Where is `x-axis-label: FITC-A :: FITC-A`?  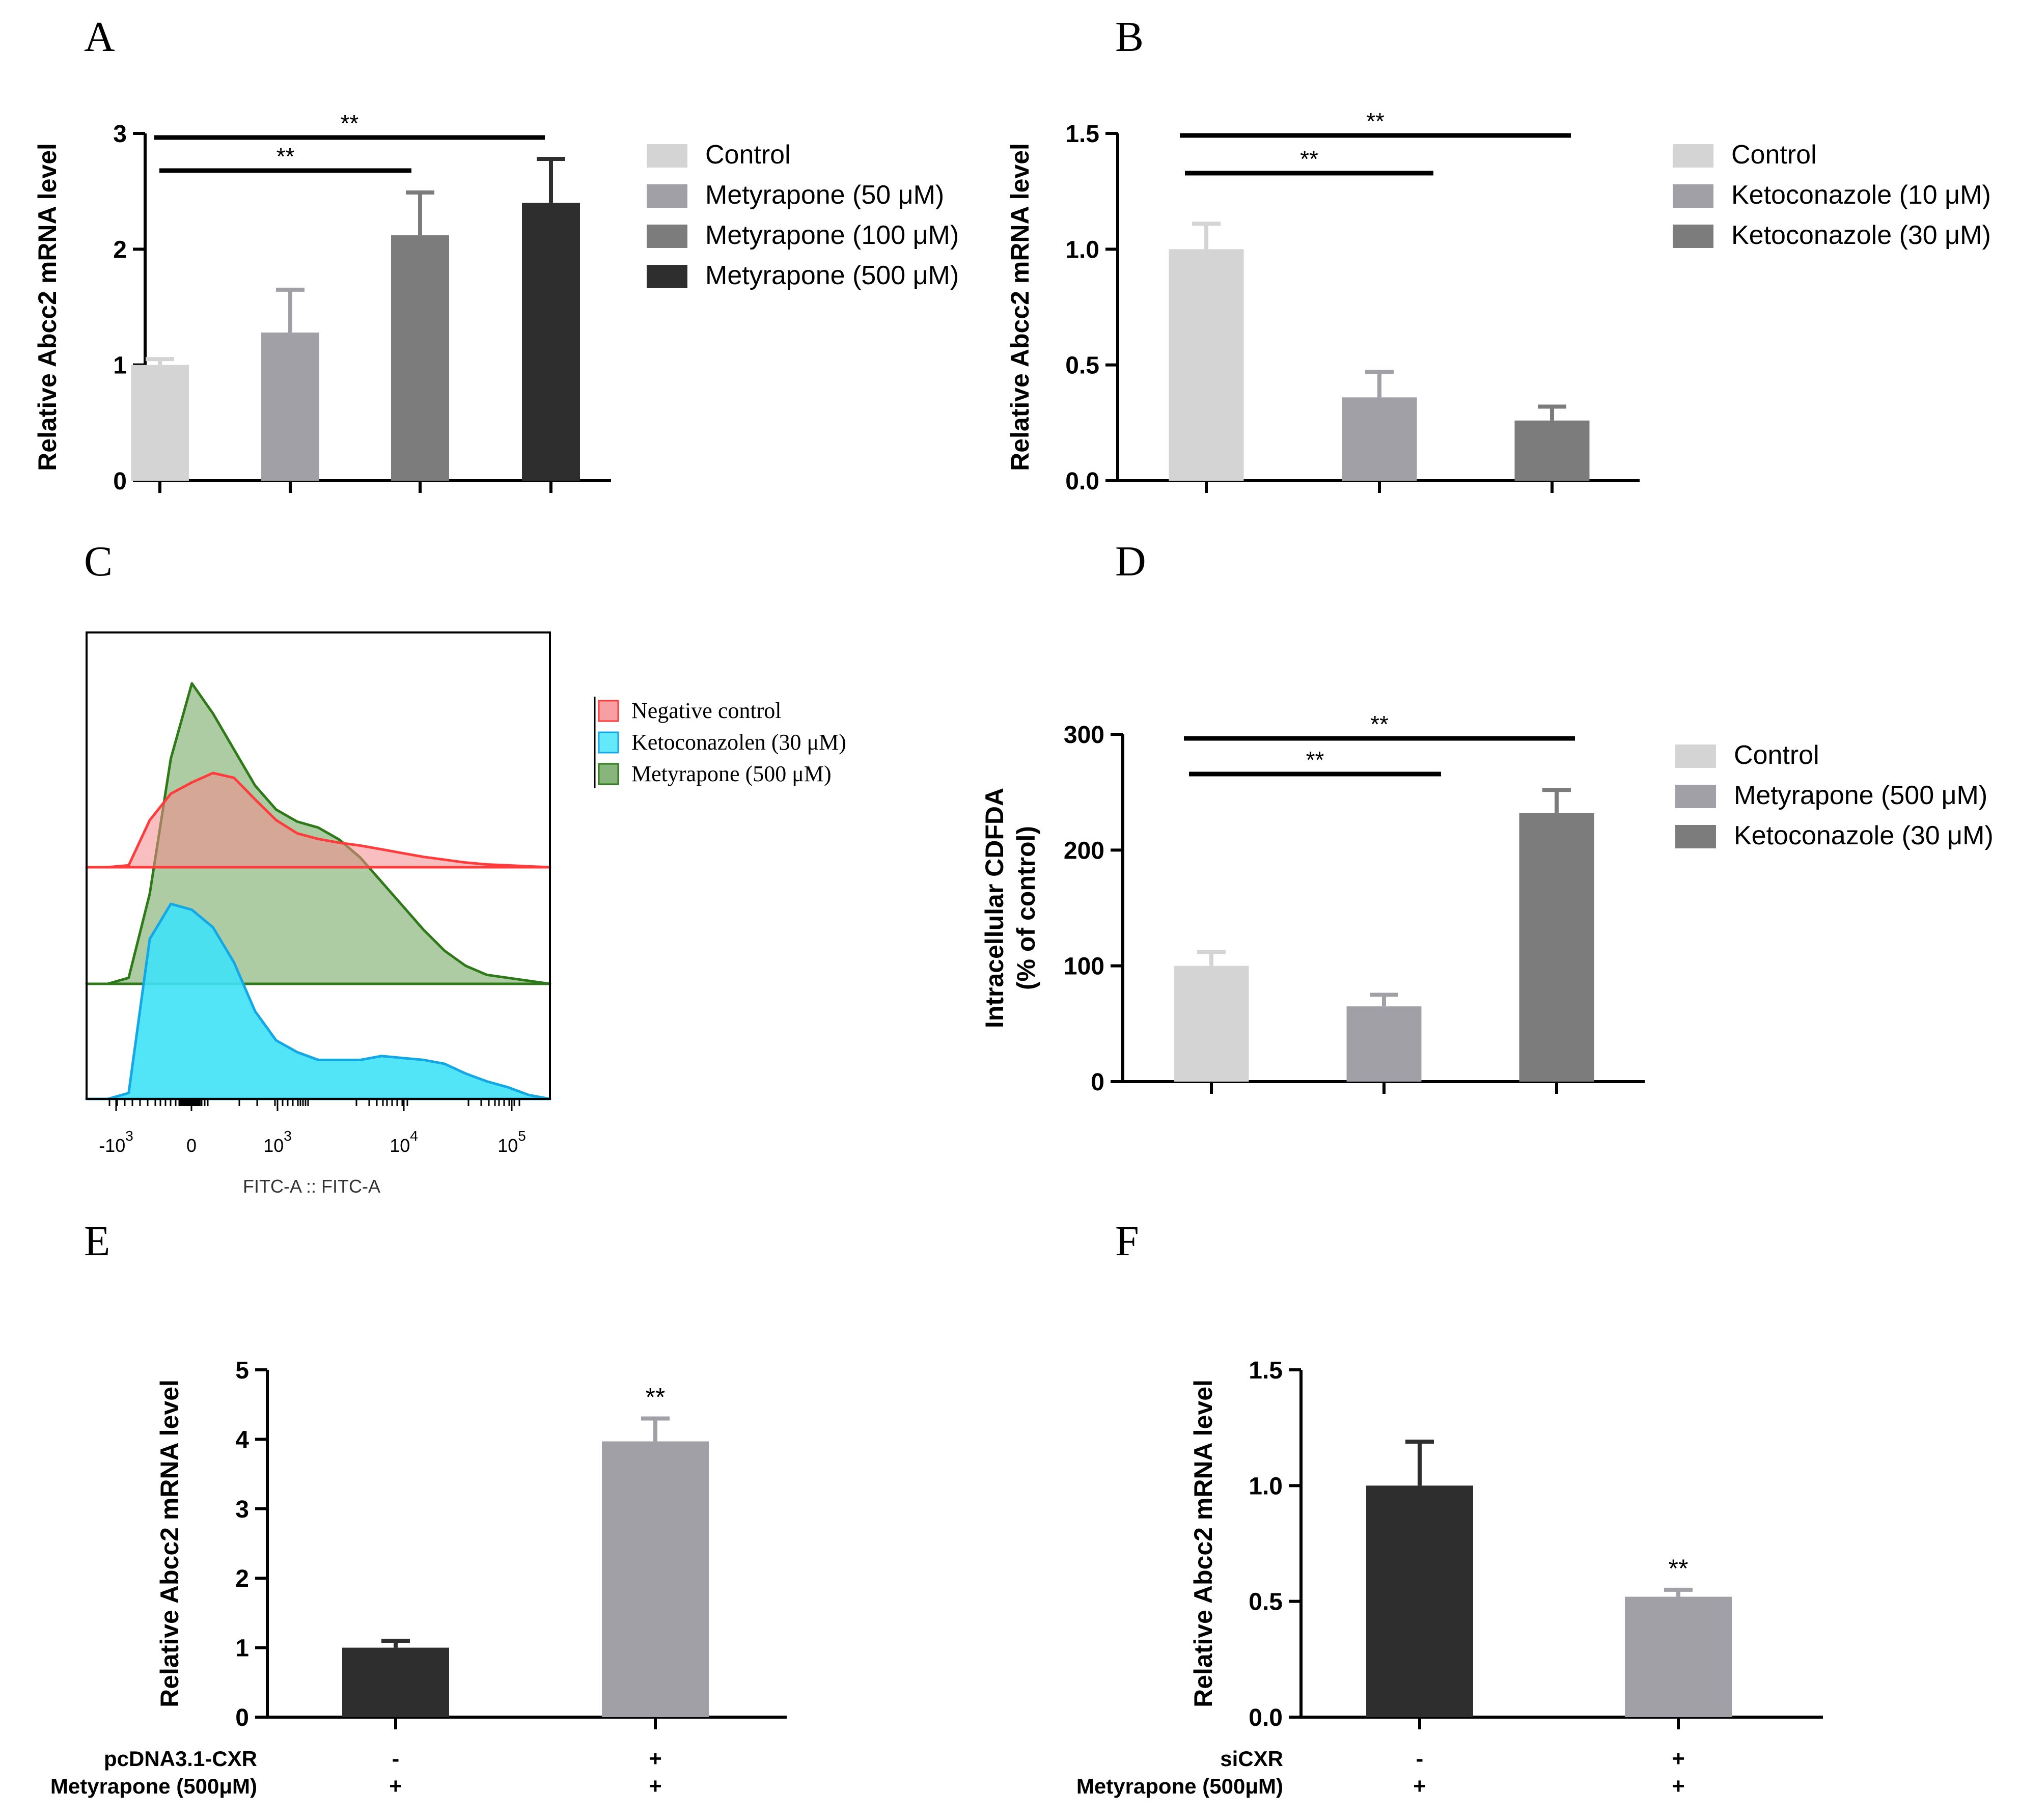 x-axis-label: FITC-A :: FITC-A is located at coordinates (311, 1186).